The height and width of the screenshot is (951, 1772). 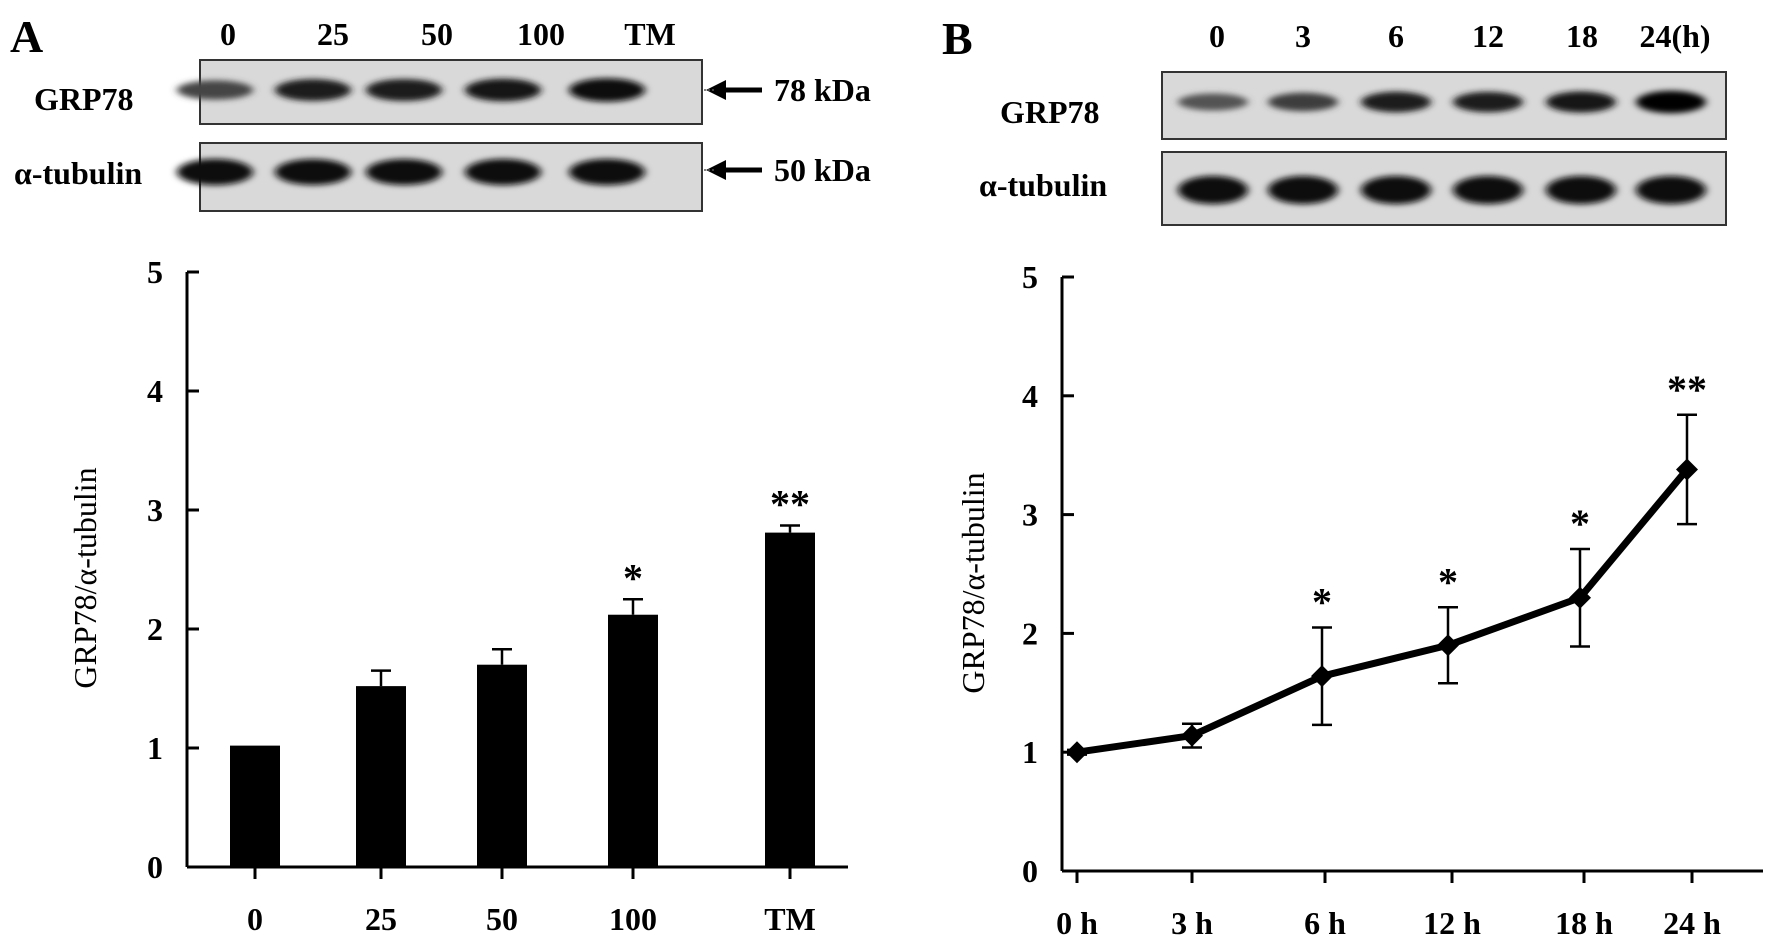 What do you see at coordinates (973, 582) in the screenshot?
I see `chart-b-ylabel: GRP78/α-tubulin` at bounding box center [973, 582].